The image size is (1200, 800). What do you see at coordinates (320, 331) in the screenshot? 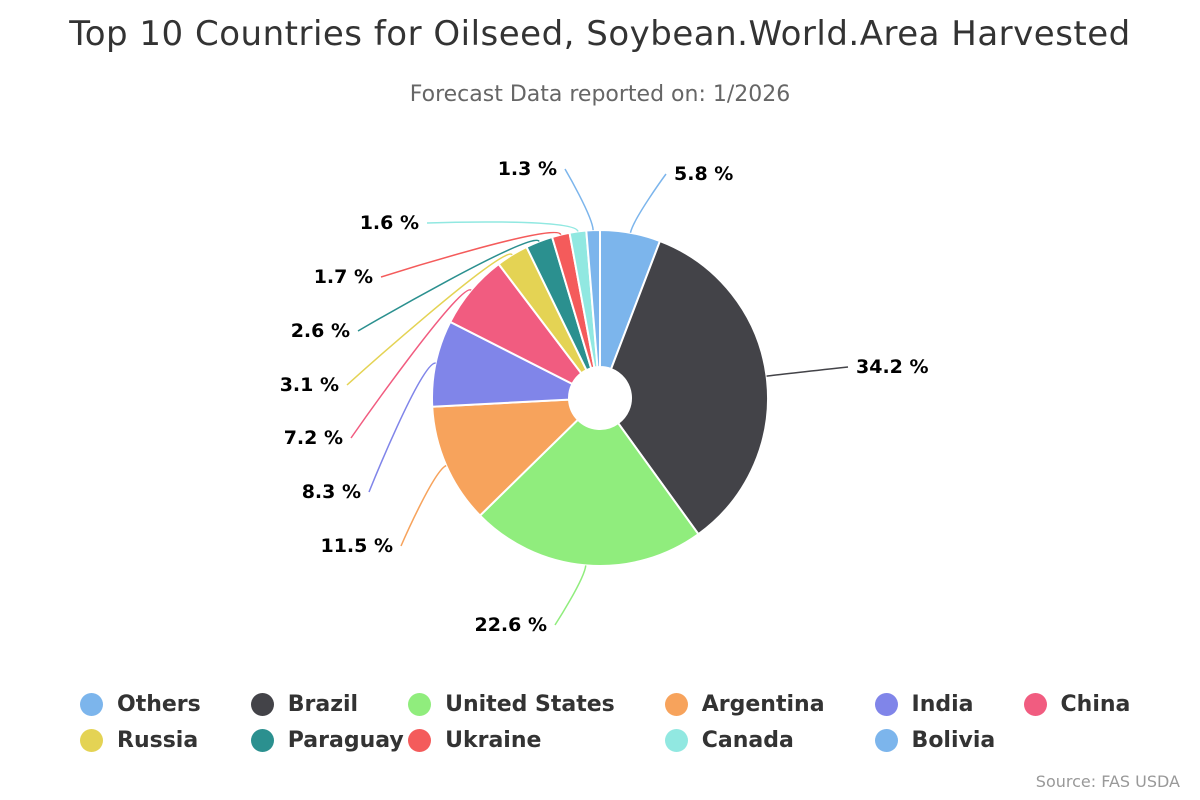
I see `data-label: 2.6 %` at bounding box center [320, 331].